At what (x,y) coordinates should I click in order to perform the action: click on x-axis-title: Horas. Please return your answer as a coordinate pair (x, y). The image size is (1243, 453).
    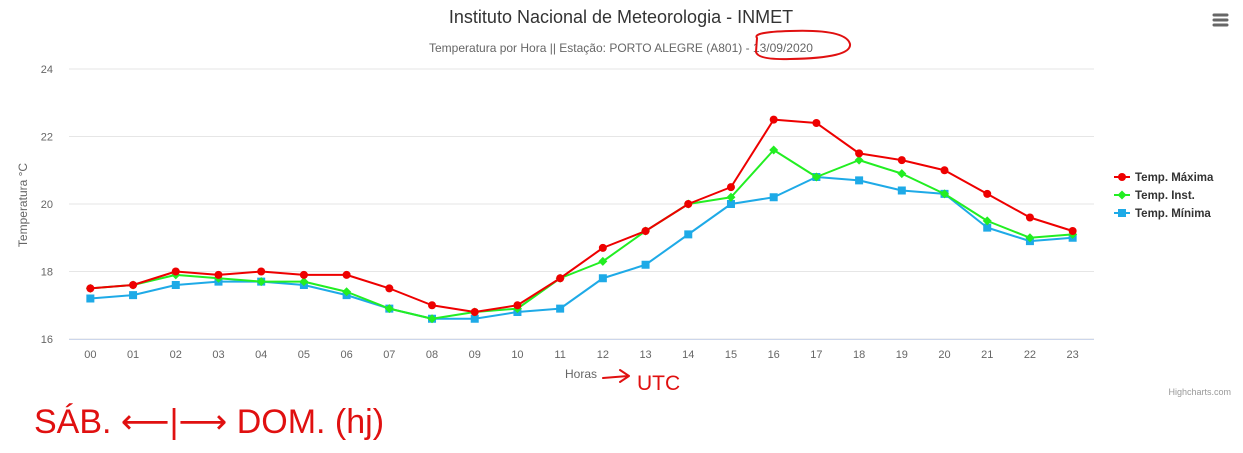
    Looking at the image, I should click on (581, 374).